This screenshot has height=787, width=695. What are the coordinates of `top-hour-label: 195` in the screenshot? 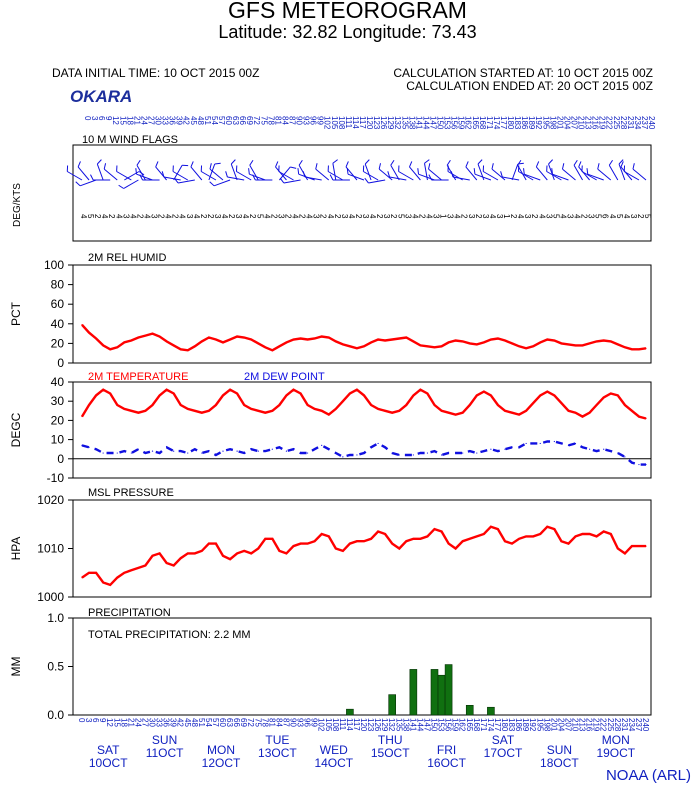 It's located at (545, 123).